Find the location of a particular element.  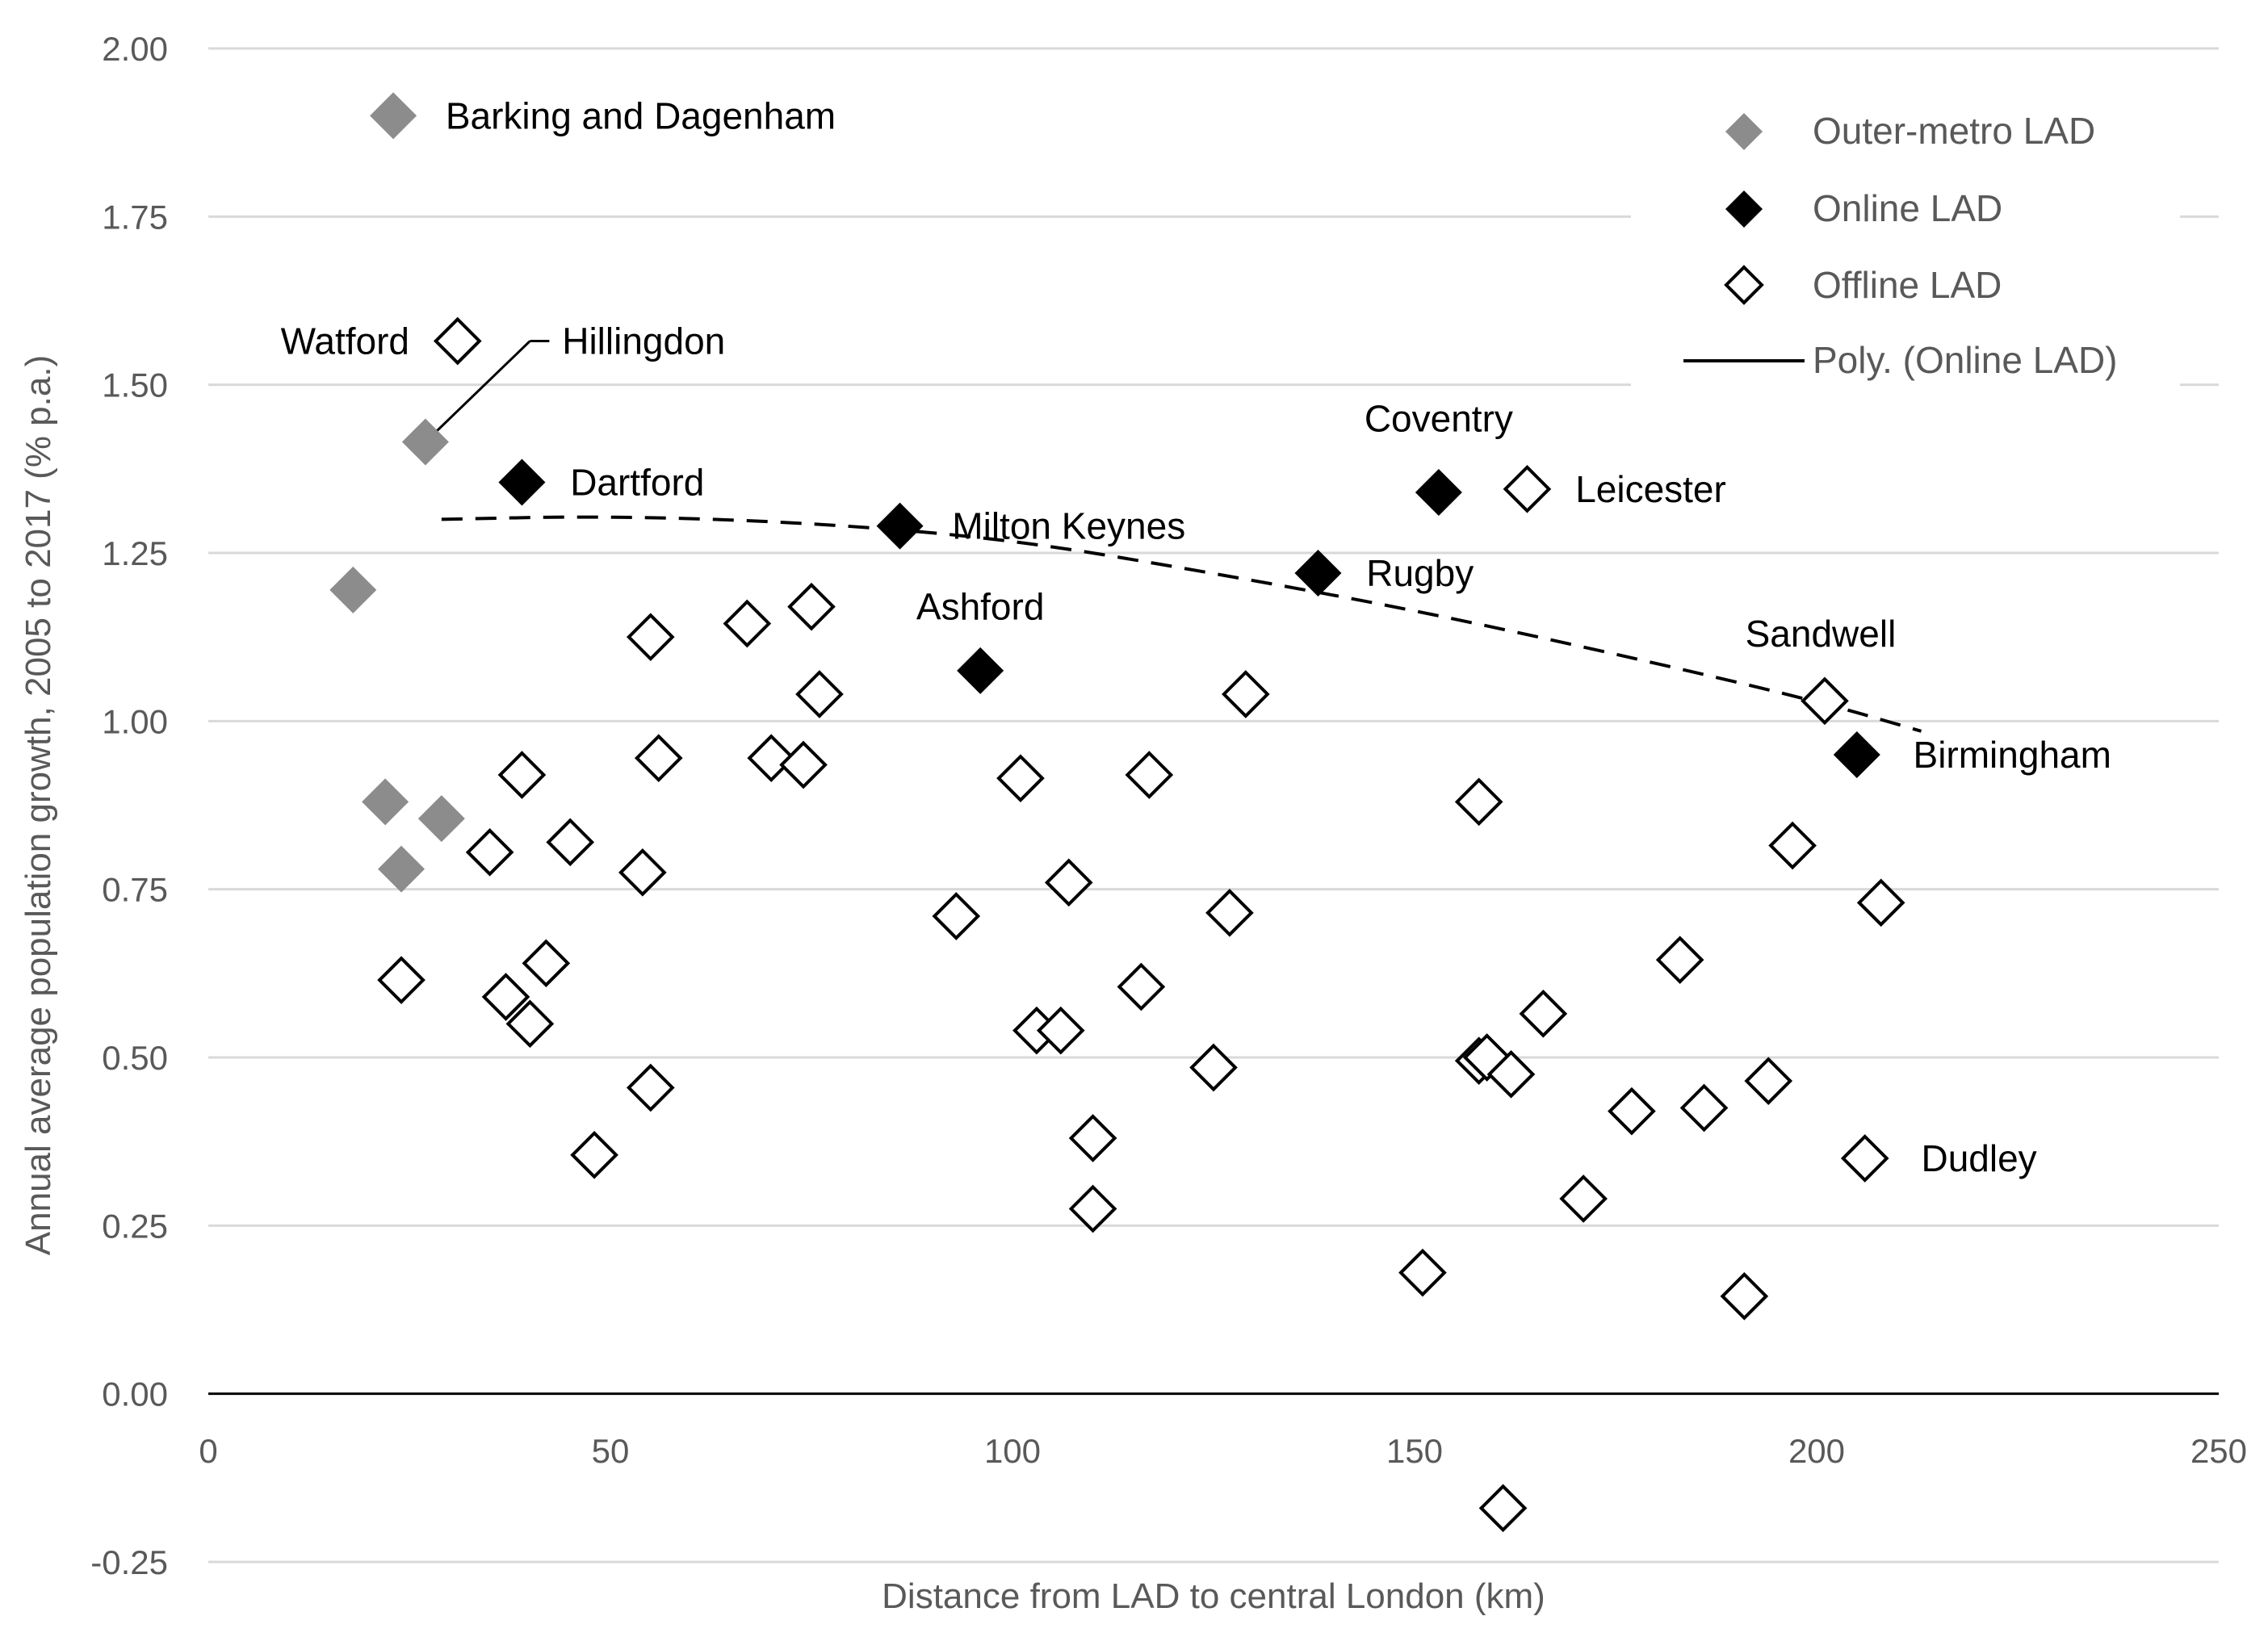

point-label: Hillingdon is located at coordinates (643, 341).